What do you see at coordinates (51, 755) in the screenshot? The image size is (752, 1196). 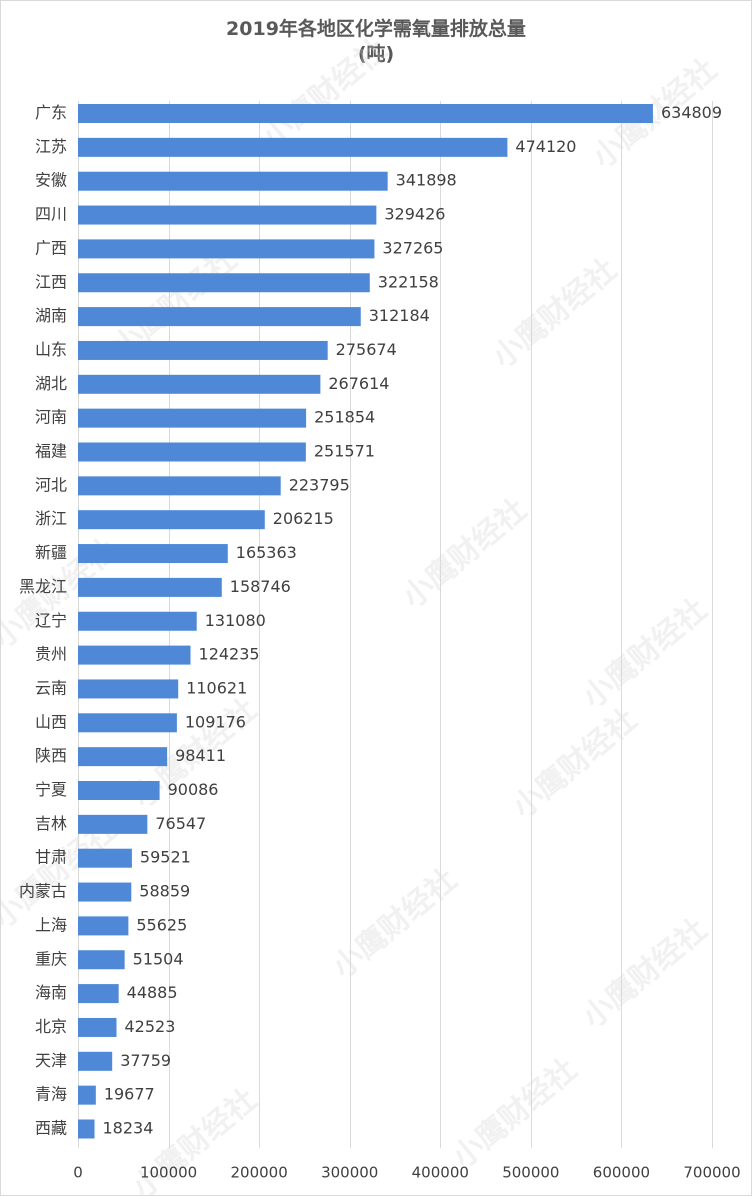 I see `category-label: 陕西` at bounding box center [51, 755].